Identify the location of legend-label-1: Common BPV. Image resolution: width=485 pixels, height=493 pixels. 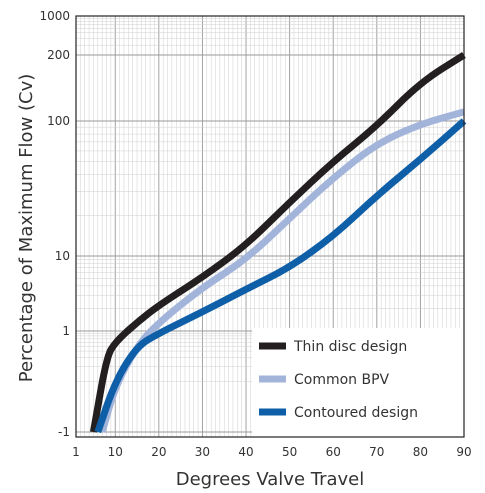
(342, 380).